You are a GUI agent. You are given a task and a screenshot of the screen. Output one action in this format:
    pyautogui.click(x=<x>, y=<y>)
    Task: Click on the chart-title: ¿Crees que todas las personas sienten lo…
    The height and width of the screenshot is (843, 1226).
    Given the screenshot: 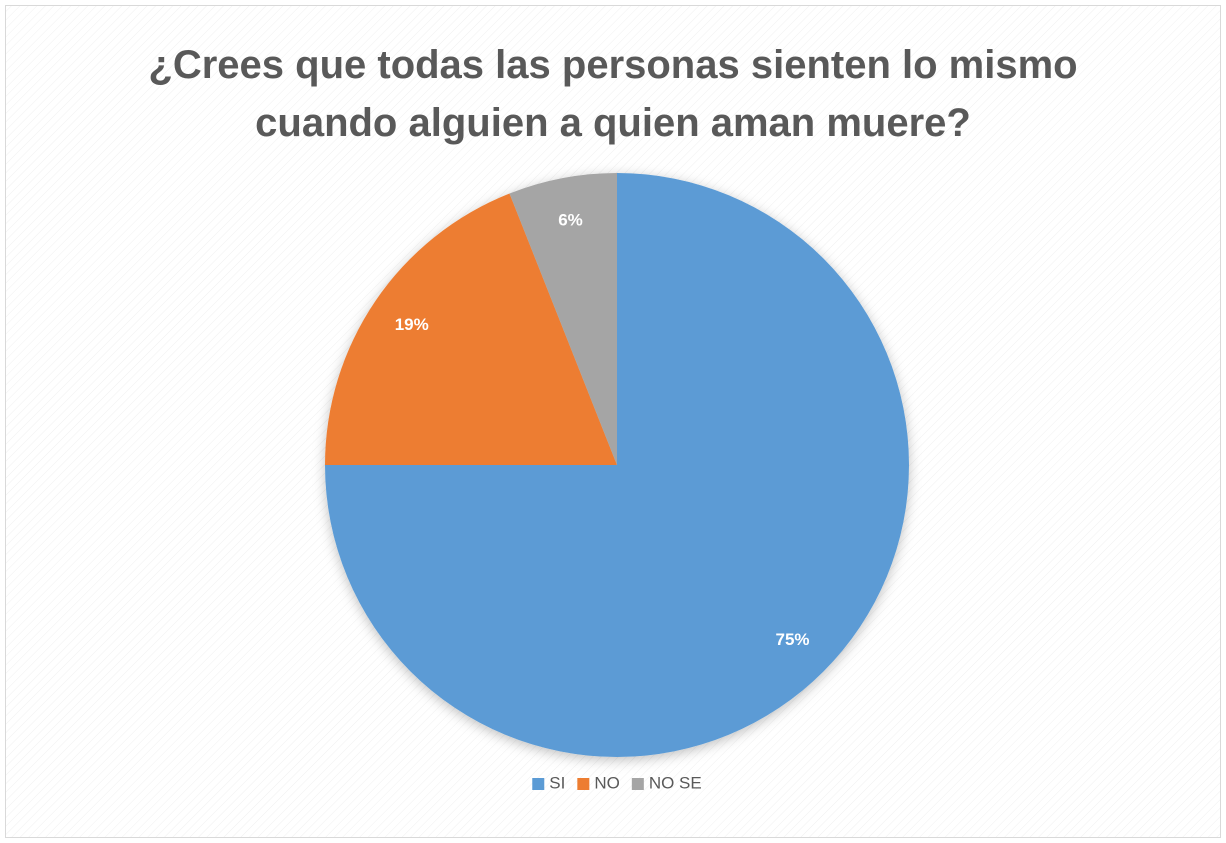 What is the action you would take?
    pyautogui.click(x=613, y=94)
    